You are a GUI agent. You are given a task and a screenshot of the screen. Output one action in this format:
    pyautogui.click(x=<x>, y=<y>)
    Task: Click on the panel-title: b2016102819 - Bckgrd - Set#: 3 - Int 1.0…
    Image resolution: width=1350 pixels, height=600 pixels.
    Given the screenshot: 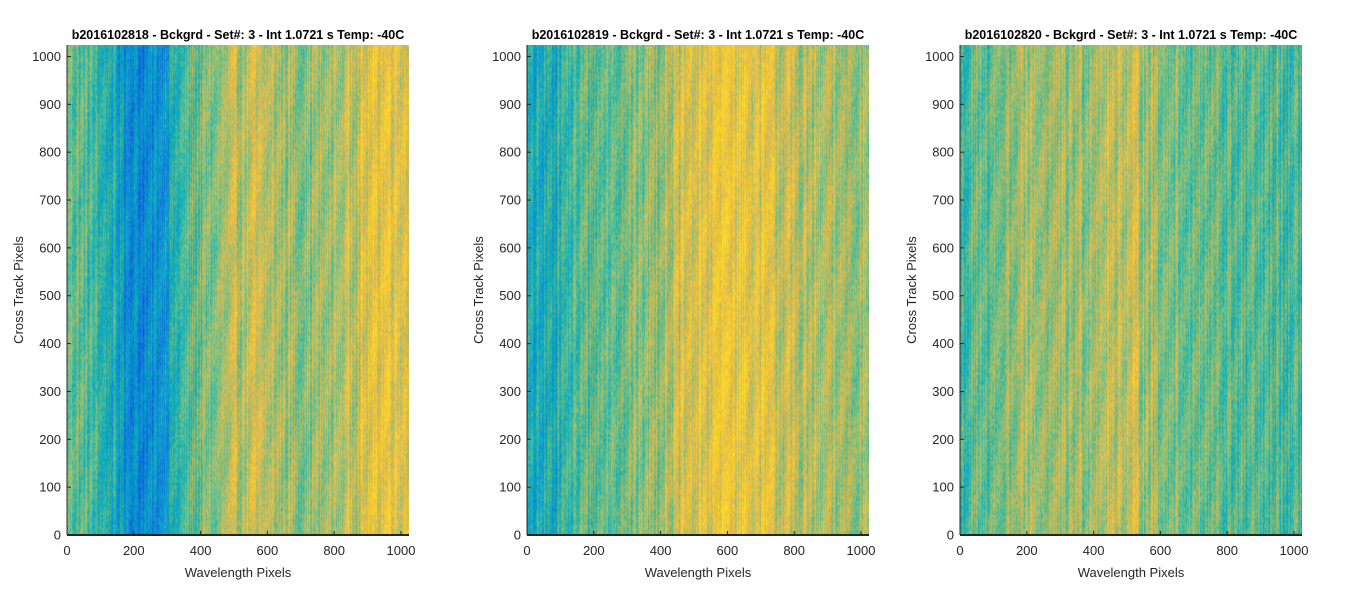 What is the action you would take?
    pyautogui.click(x=698, y=35)
    